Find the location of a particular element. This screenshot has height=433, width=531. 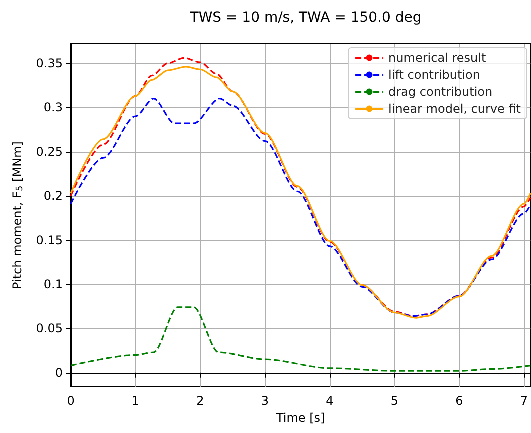

x-tick-label: 4 is located at coordinates (330, 401).